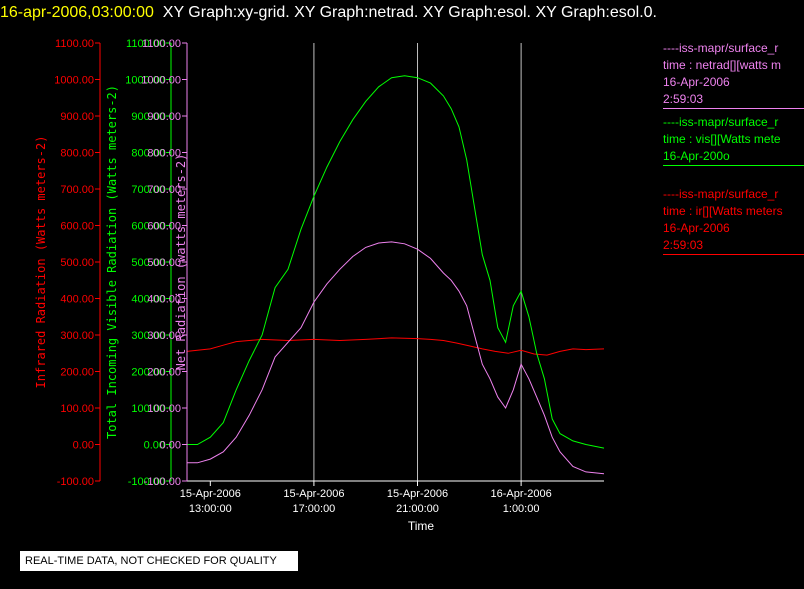 This screenshot has width=804, height=589. Describe the element at coordinates (521, 494) in the screenshot. I see `x-tick-label-3-0: 16-Apr-2006` at that location.